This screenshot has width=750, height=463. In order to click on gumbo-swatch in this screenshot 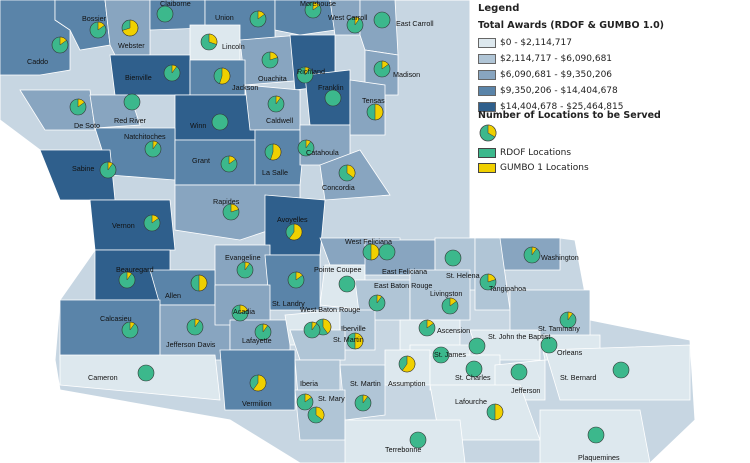, I will do `click(487, 168)`.